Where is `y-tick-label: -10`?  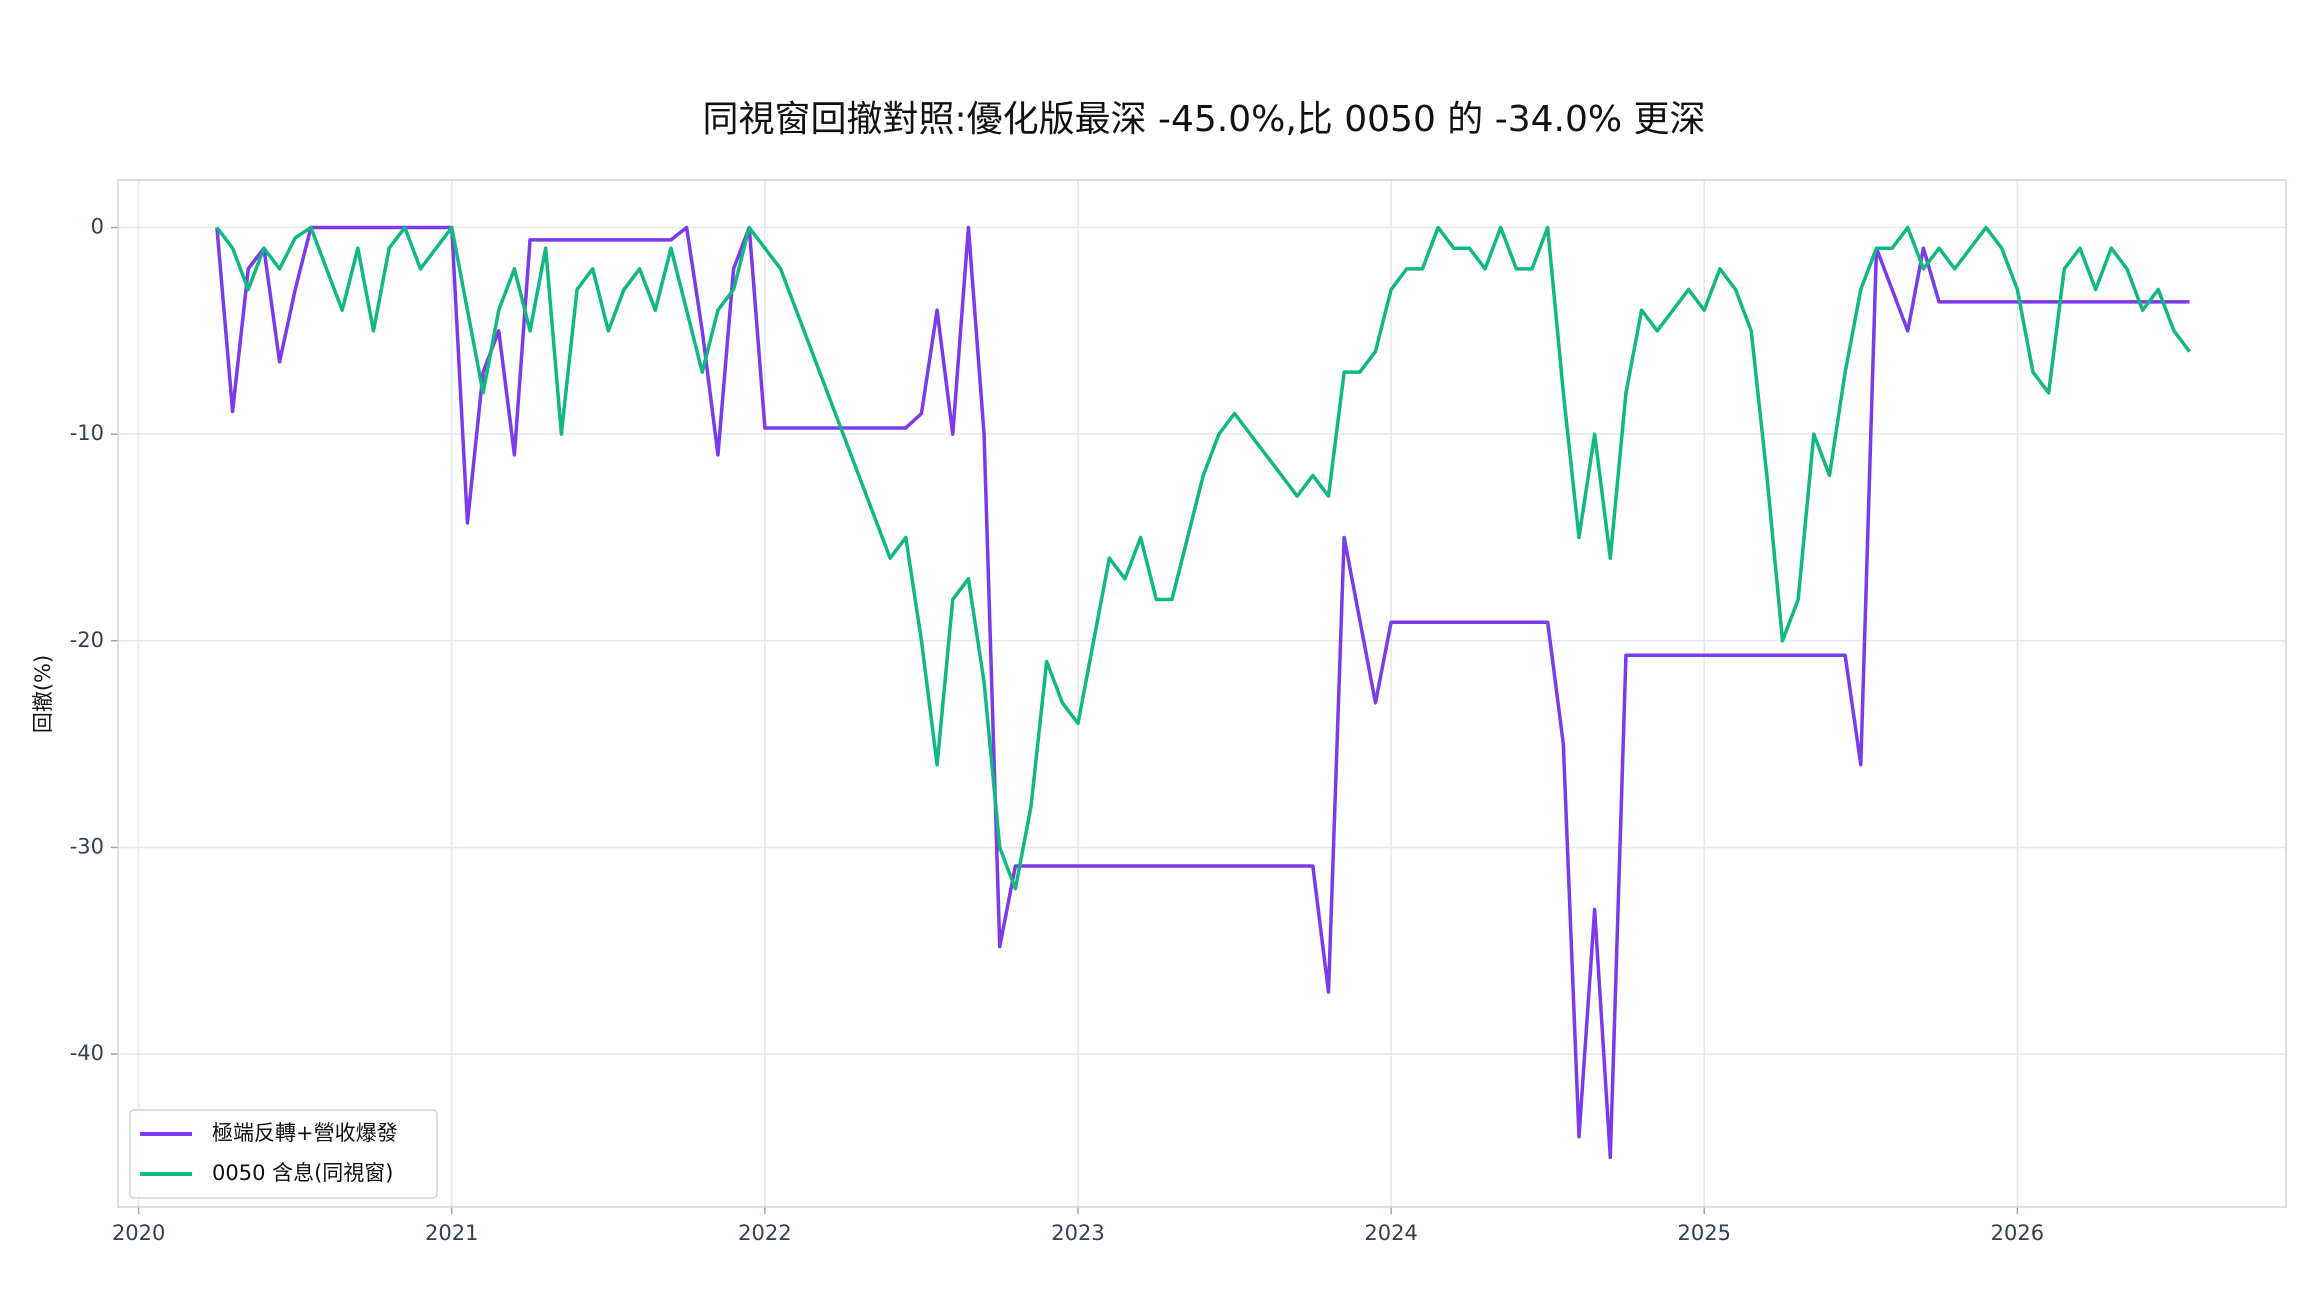 y-tick-label: -10 is located at coordinates (87, 433).